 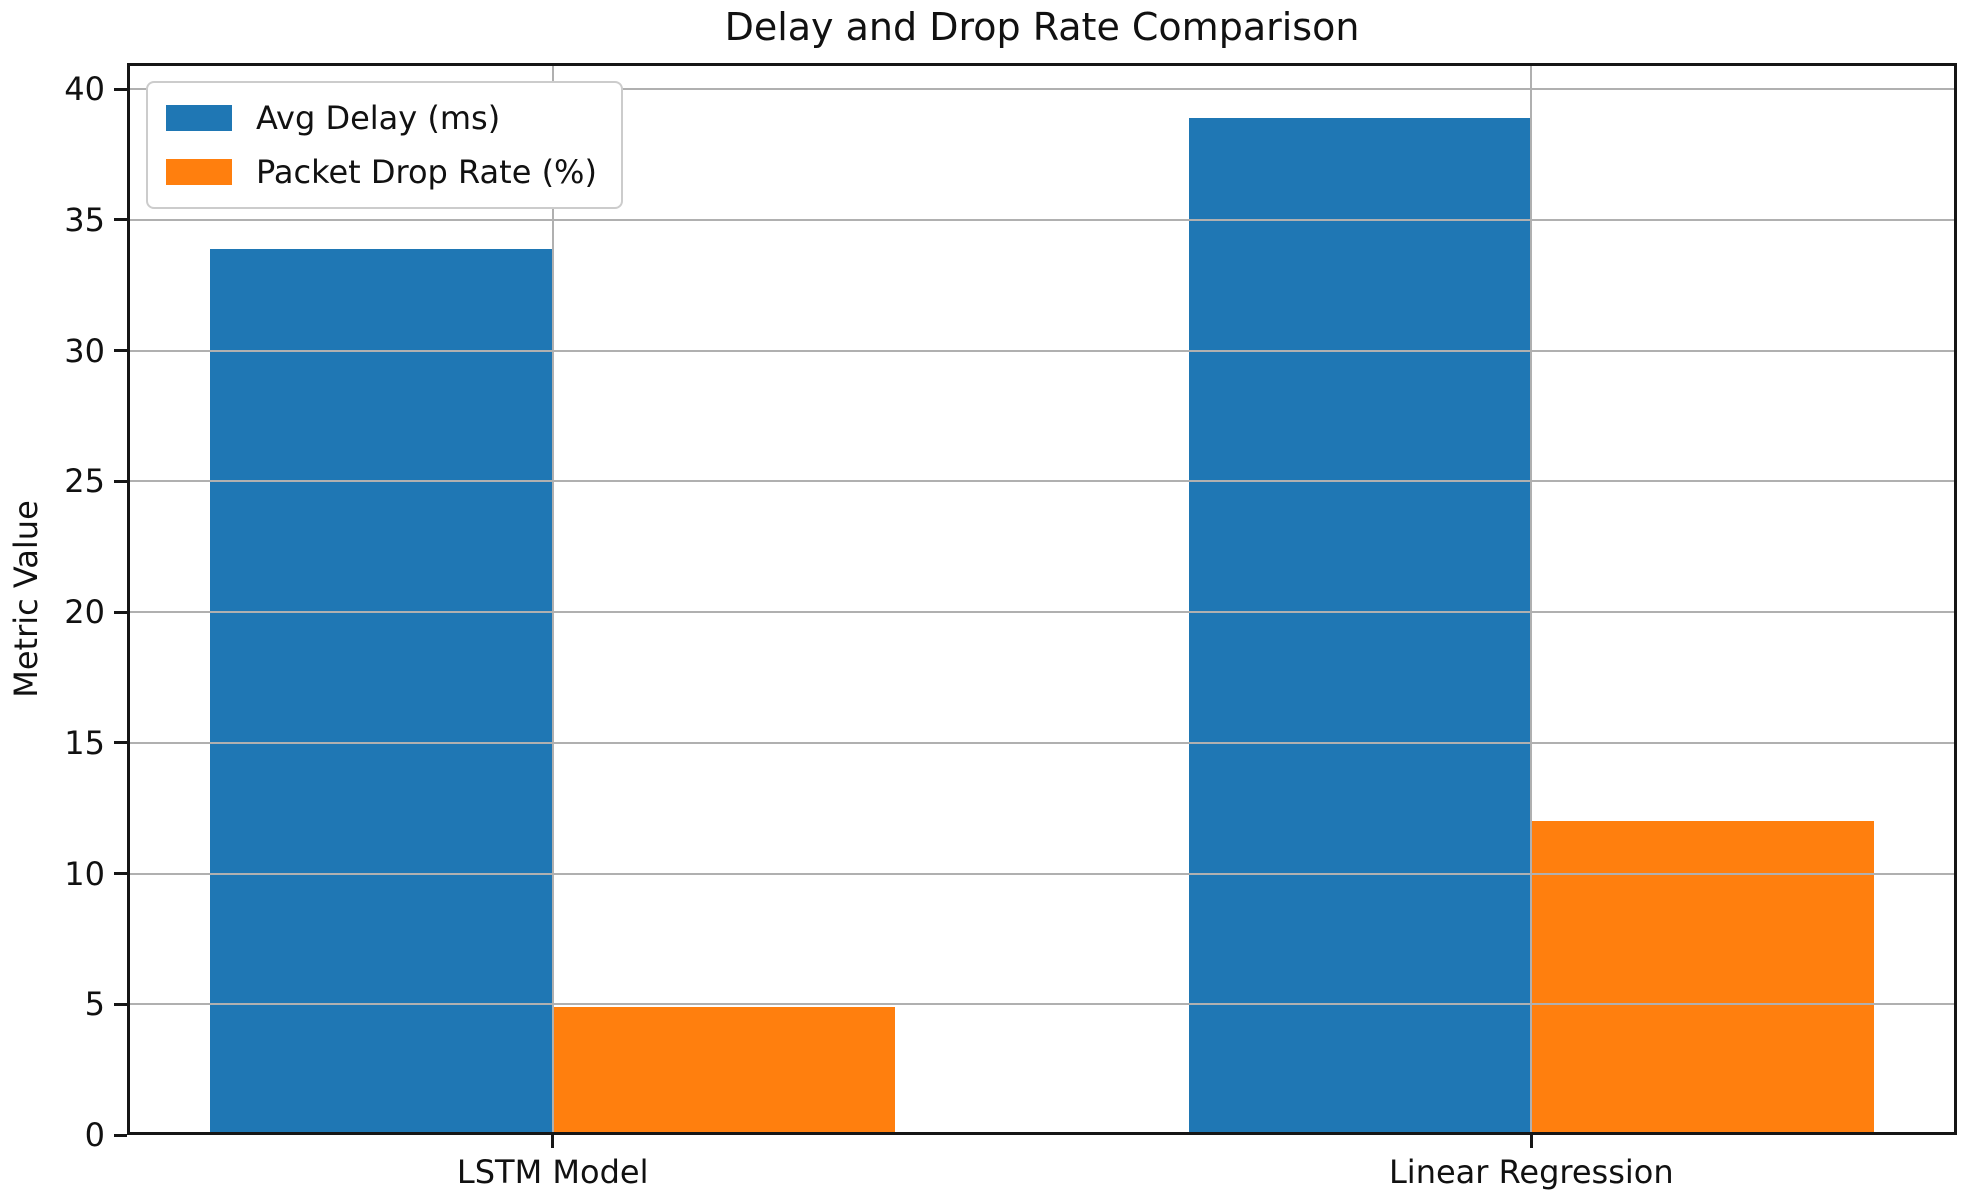 What do you see at coordinates (384, 145) in the screenshot?
I see `legend: Avg Delay (ms) Packet Drop Rate (%)` at bounding box center [384, 145].